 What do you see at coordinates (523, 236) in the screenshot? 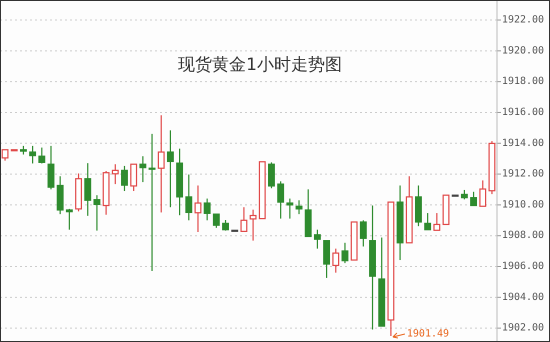
I see `y-tick-label: 1908.00` at bounding box center [523, 236].